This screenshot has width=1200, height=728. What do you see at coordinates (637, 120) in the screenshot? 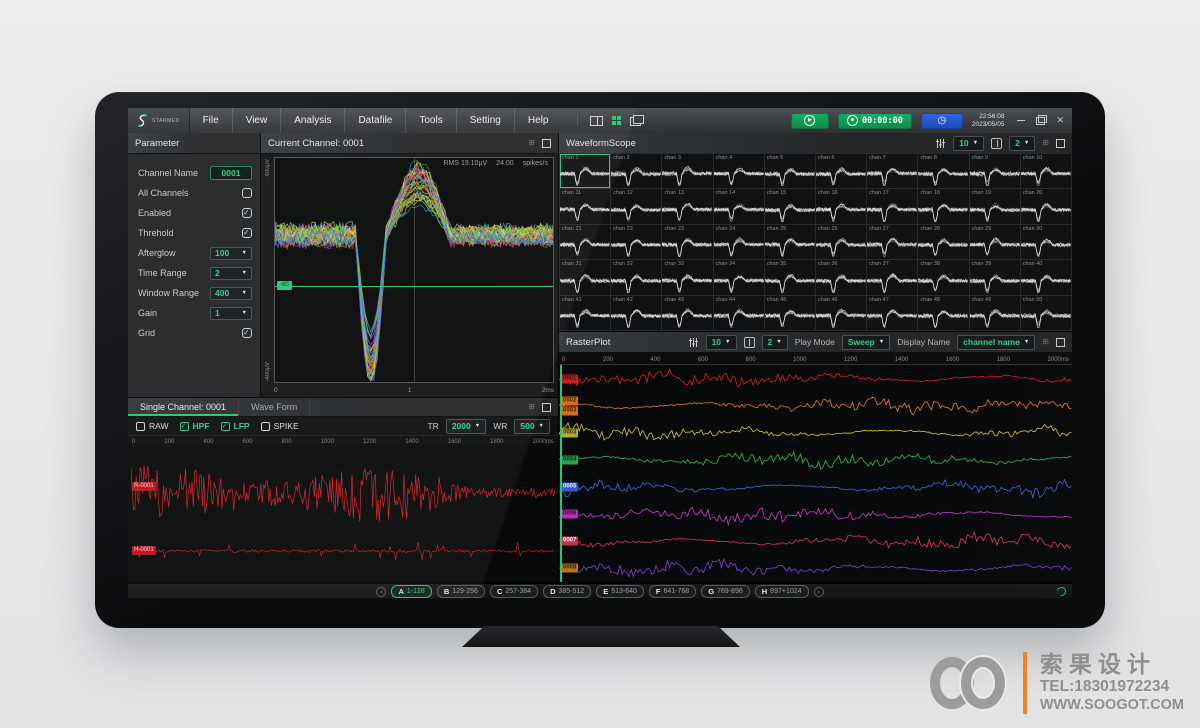
I see `cascade-windows-icon` at bounding box center [637, 120].